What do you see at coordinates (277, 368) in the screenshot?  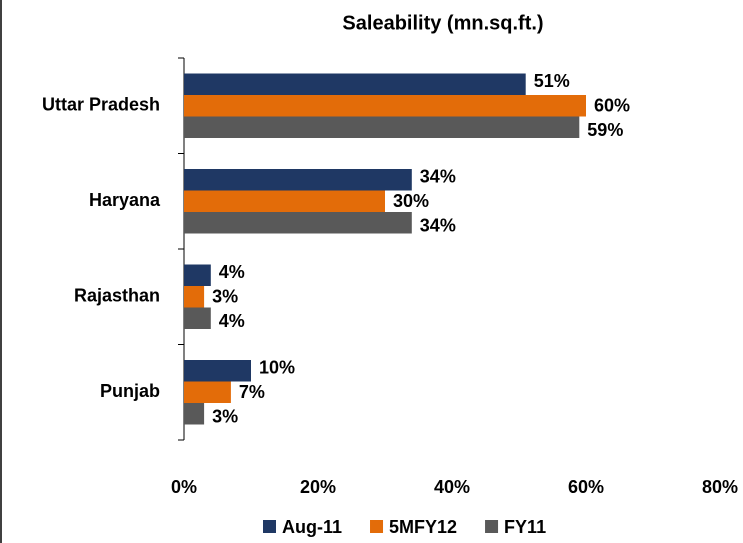 I see `value-label: 10%` at bounding box center [277, 368].